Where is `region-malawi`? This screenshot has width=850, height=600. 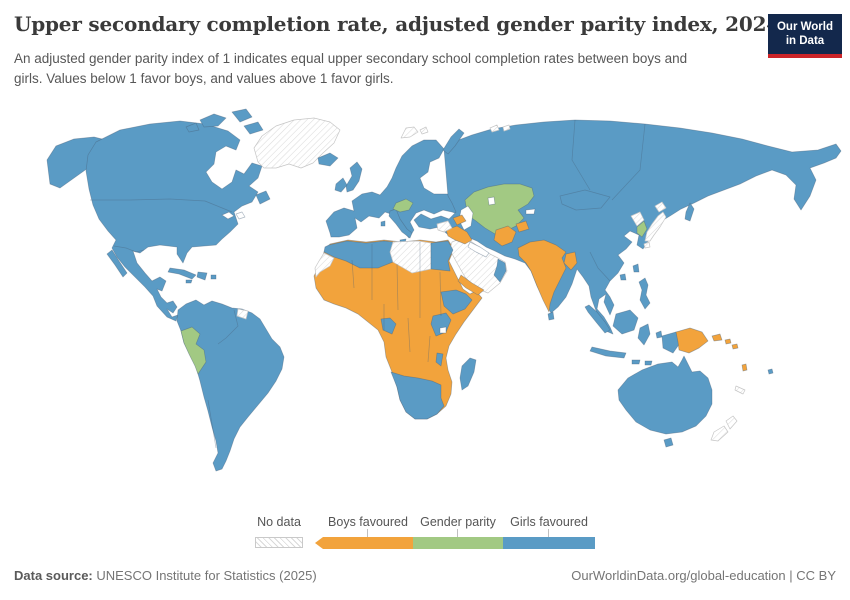
region-malawi is located at coordinates (439, 359).